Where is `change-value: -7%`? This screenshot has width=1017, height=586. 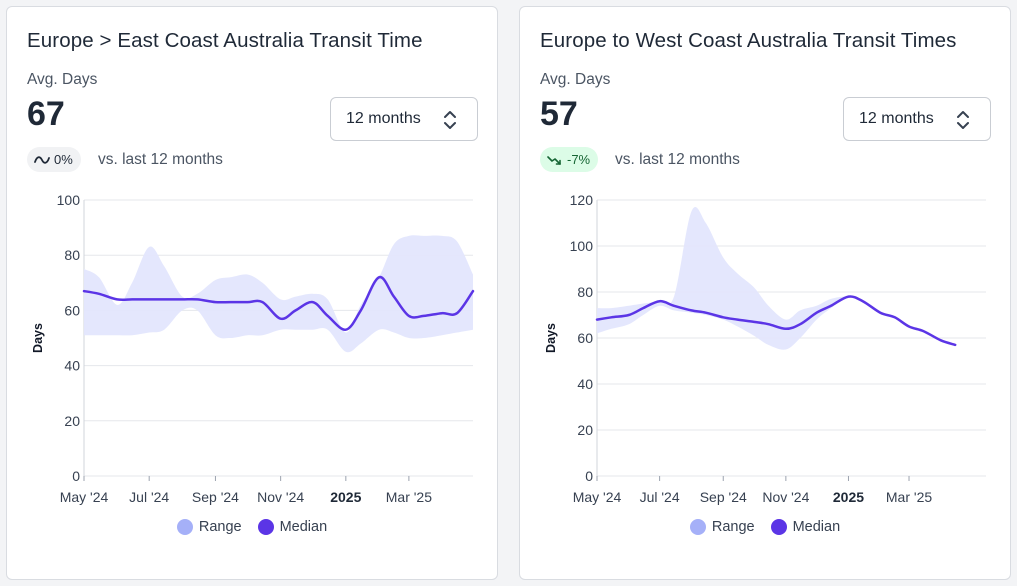 change-value: -7% is located at coordinates (579, 159).